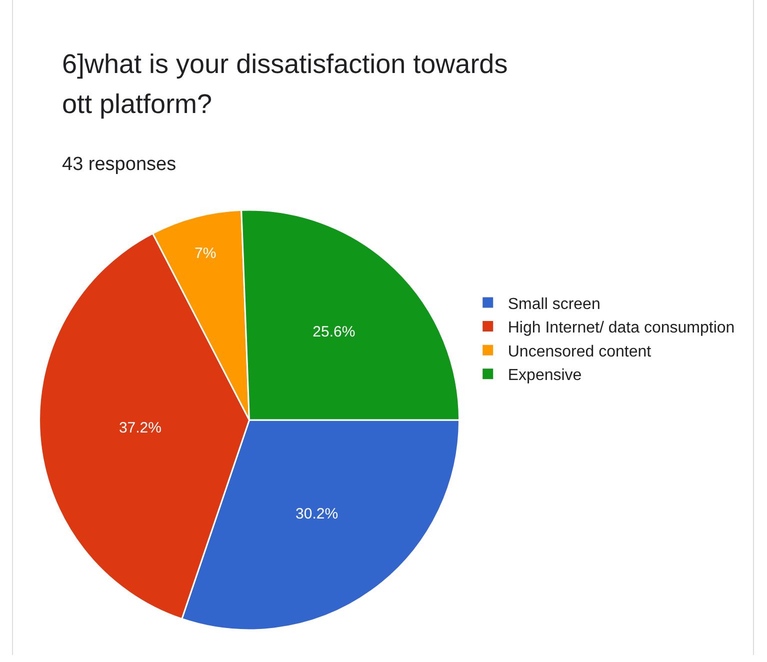 This screenshot has width=767, height=662. I want to click on chart-subtitle: 43 responses, so click(119, 165).